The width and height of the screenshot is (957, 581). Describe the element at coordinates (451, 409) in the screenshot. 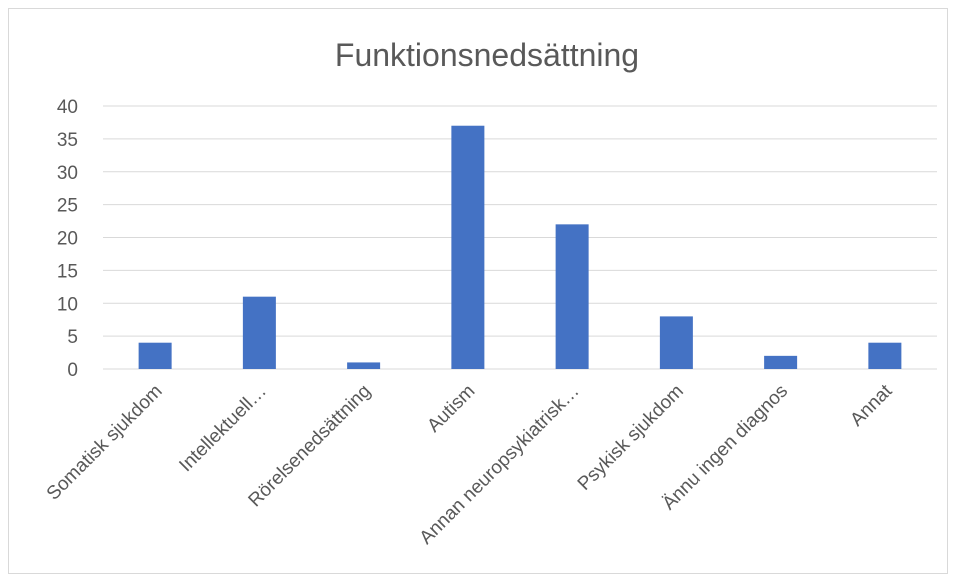

I see `x-category-label: Autism` at that location.